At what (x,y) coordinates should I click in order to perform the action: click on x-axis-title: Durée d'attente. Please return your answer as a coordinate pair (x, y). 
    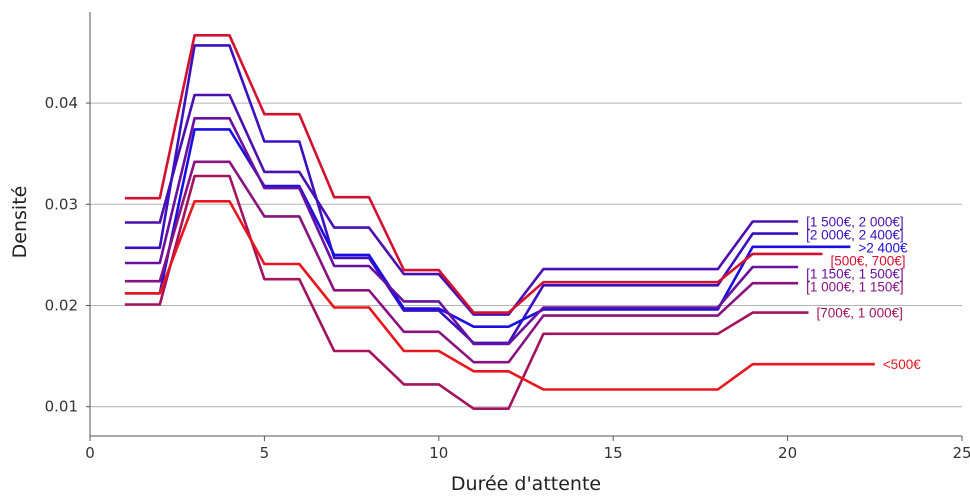
    Looking at the image, I should click on (526, 484).